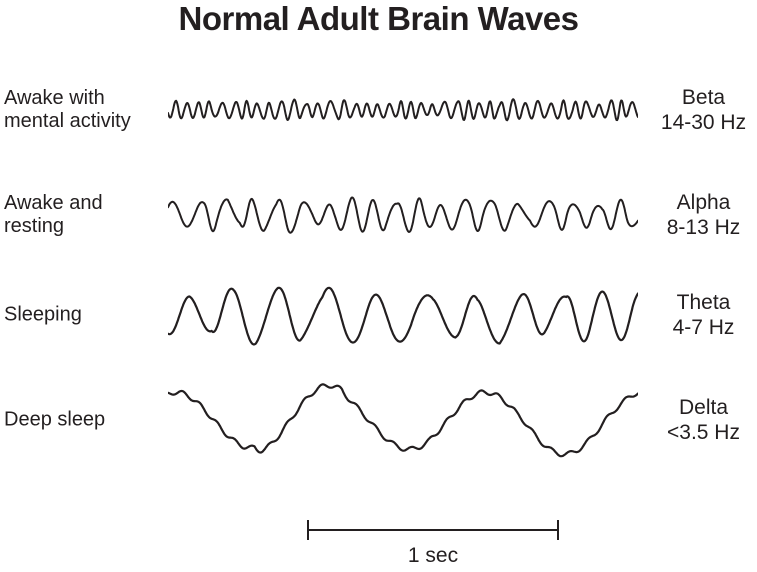  I want to click on band-name: Alpha, so click(703, 202).